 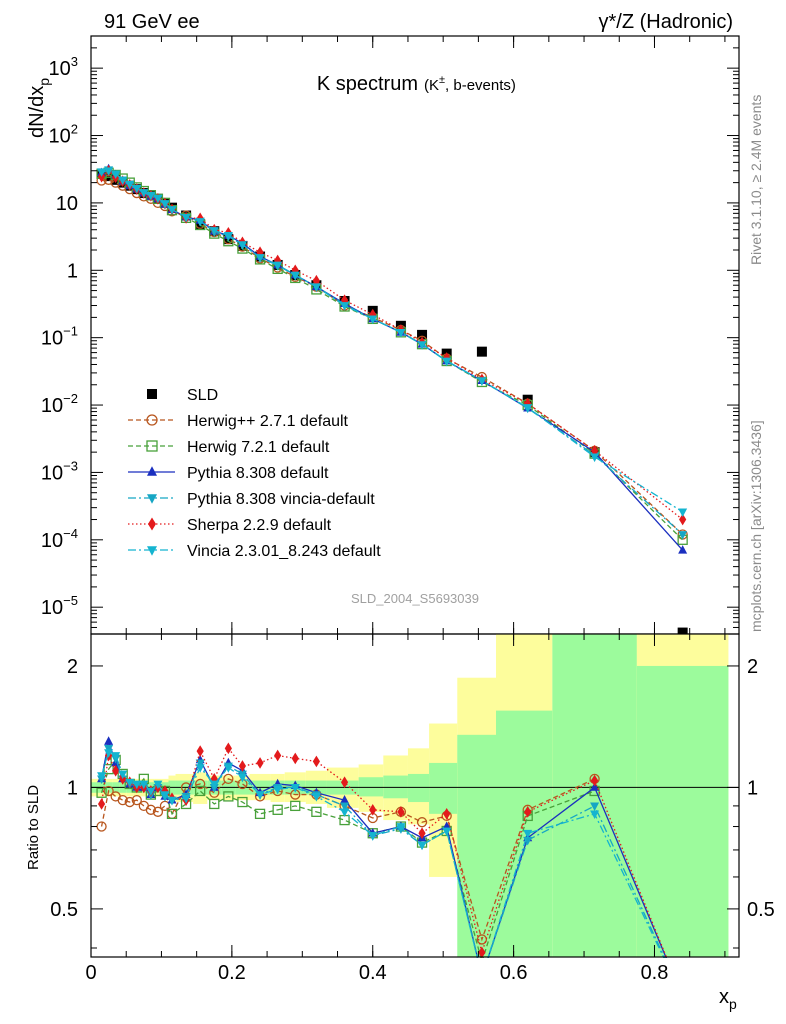 I want to click on y-tick-label: 10⁻⁴, so click(x=59, y=539).